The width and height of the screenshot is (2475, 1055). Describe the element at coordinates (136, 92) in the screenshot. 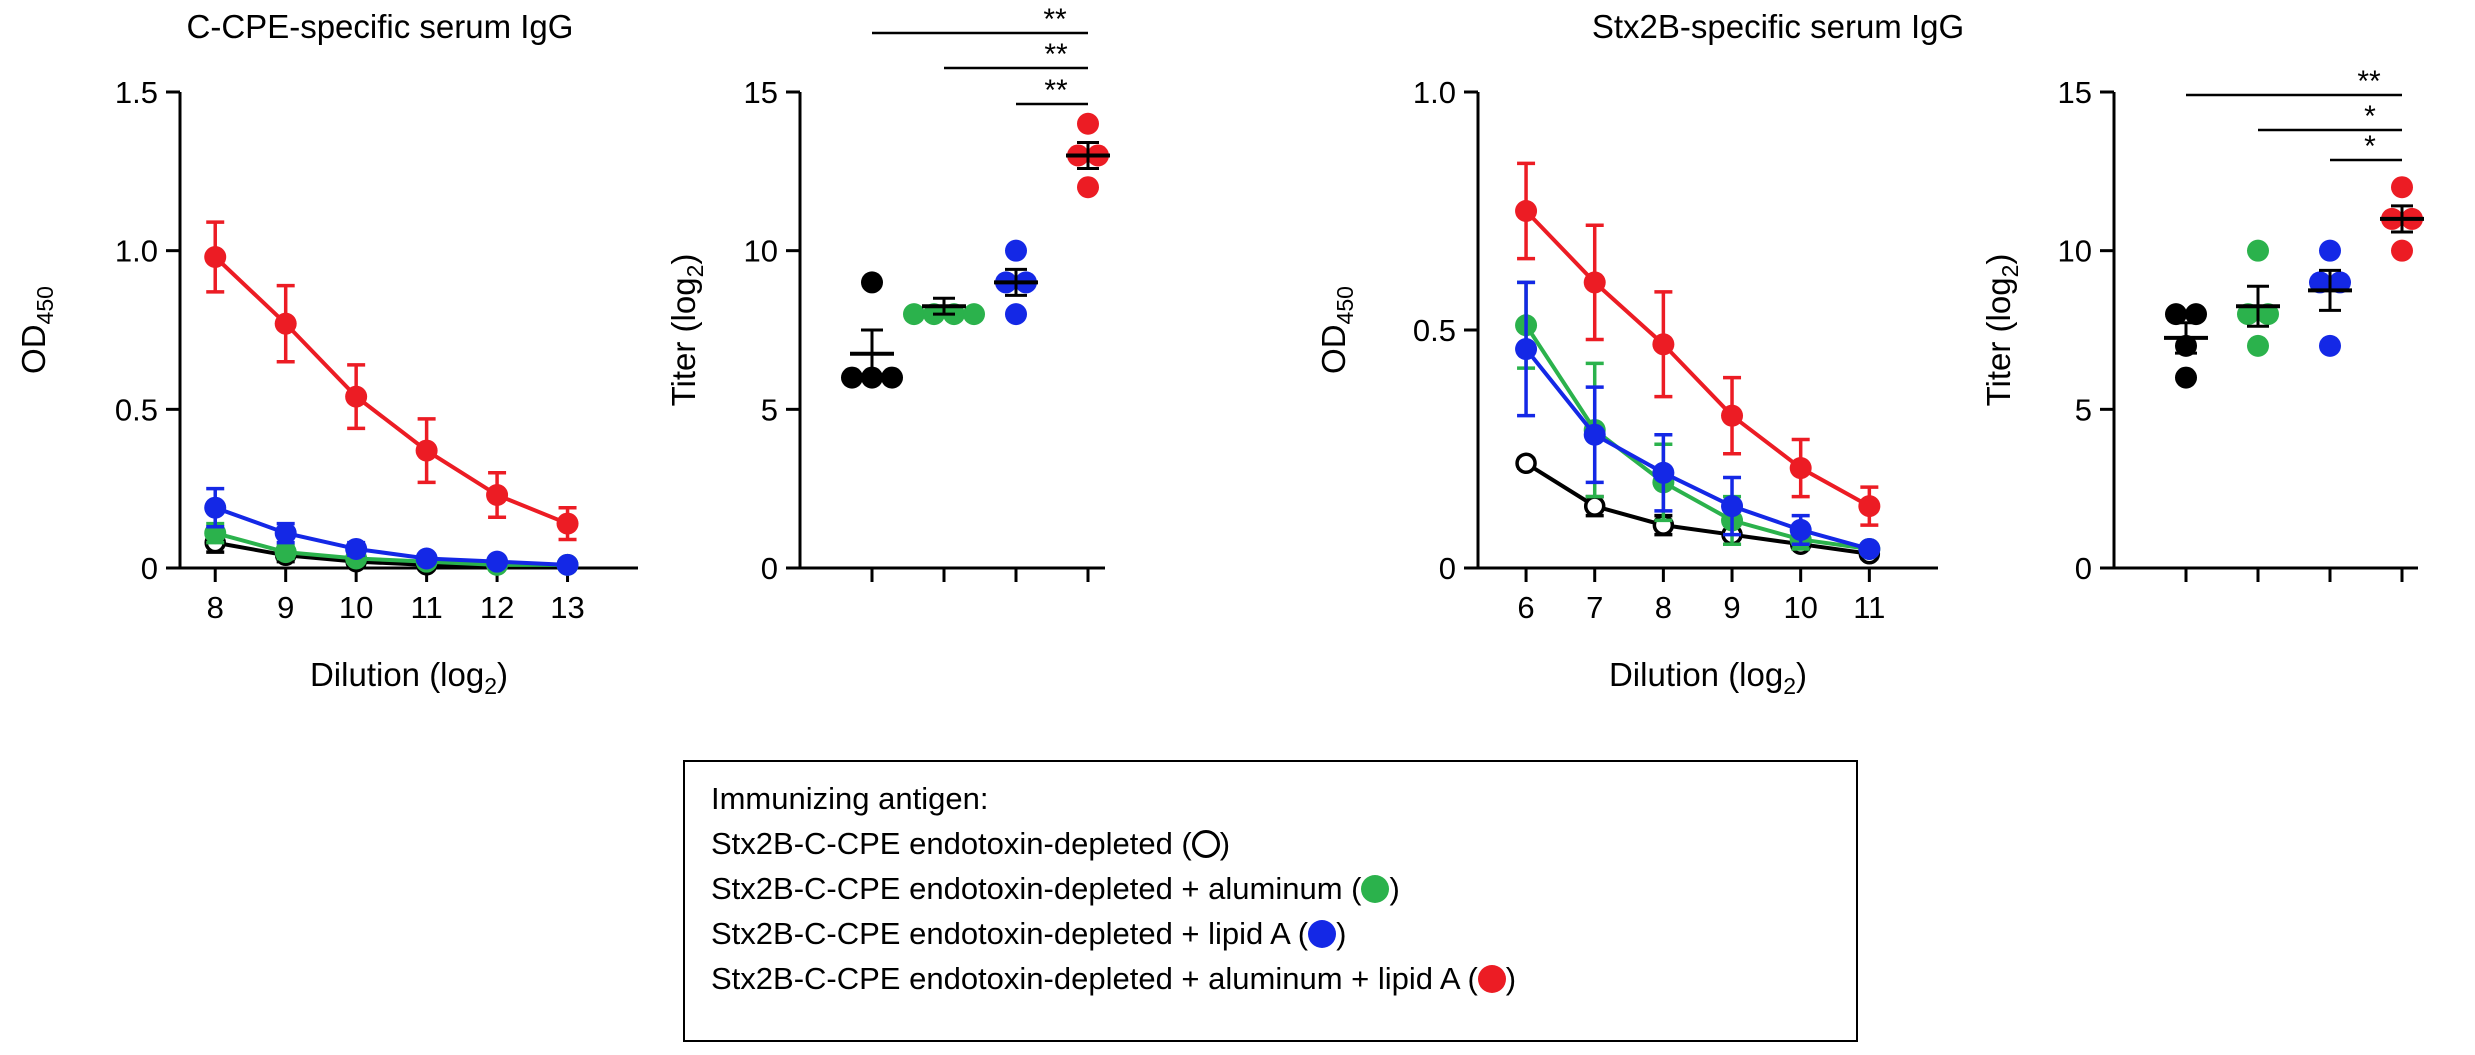

I see `y-tick-label: 1.5` at that location.